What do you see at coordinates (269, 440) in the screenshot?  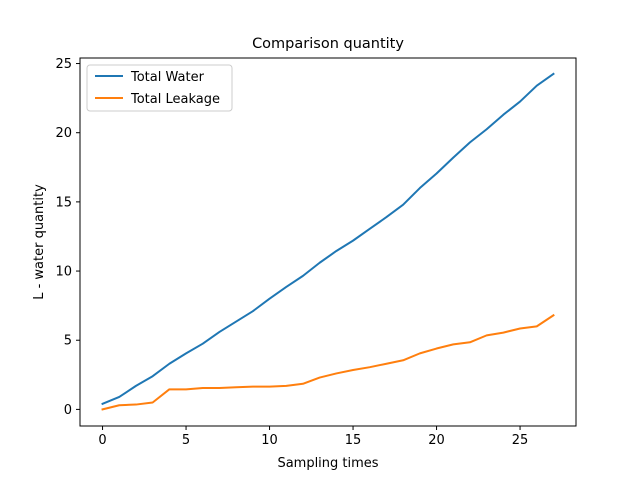 I see `x-tick-label: 10` at bounding box center [269, 440].